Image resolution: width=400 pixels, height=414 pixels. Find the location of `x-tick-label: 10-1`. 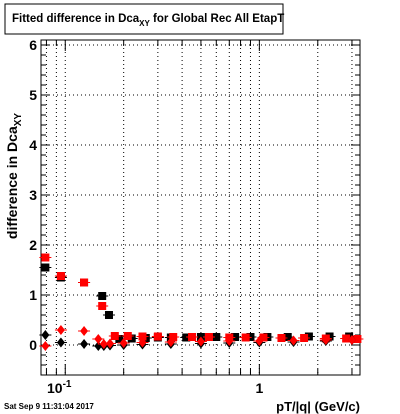

x-tick-label: 10-1 is located at coordinates (59, 387).